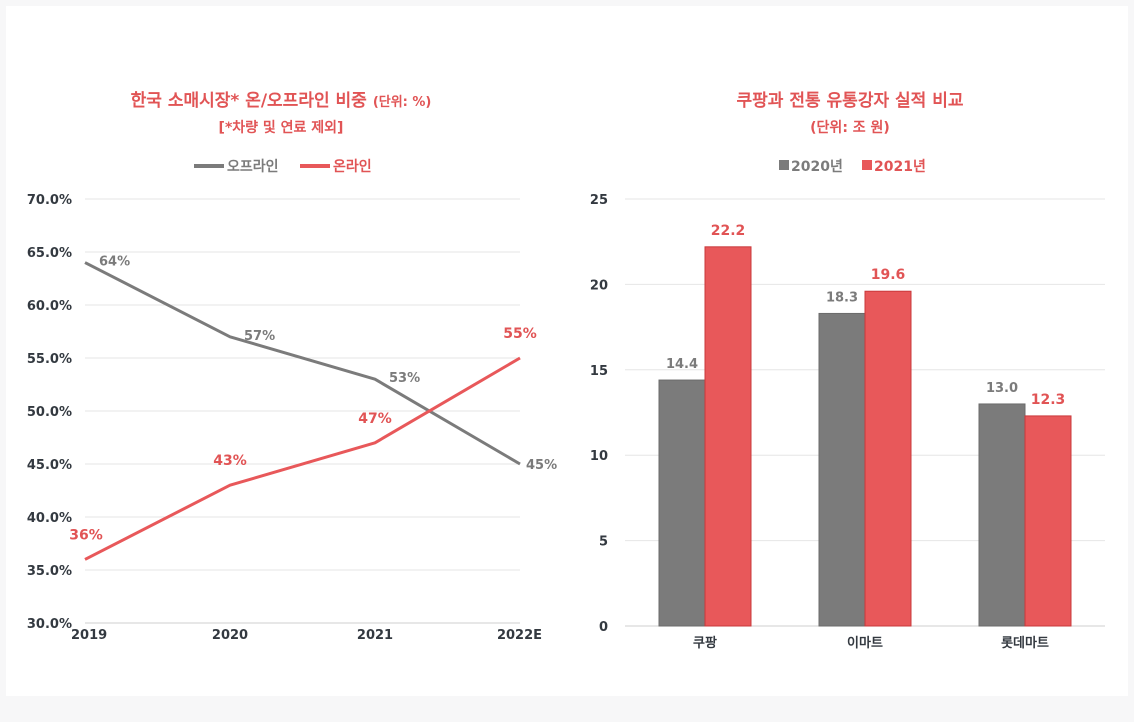 This screenshot has width=1134, height=722. I want to click on line-y-tick: 30.0%, so click(49, 624).